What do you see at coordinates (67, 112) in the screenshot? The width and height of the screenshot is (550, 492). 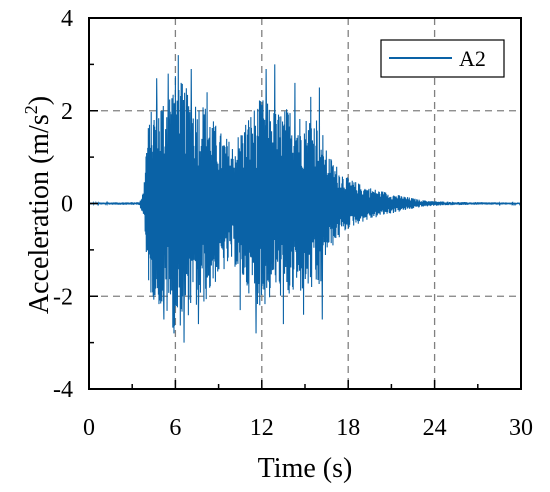 I see `y-tick-label-2: 2` at bounding box center [67, 112].